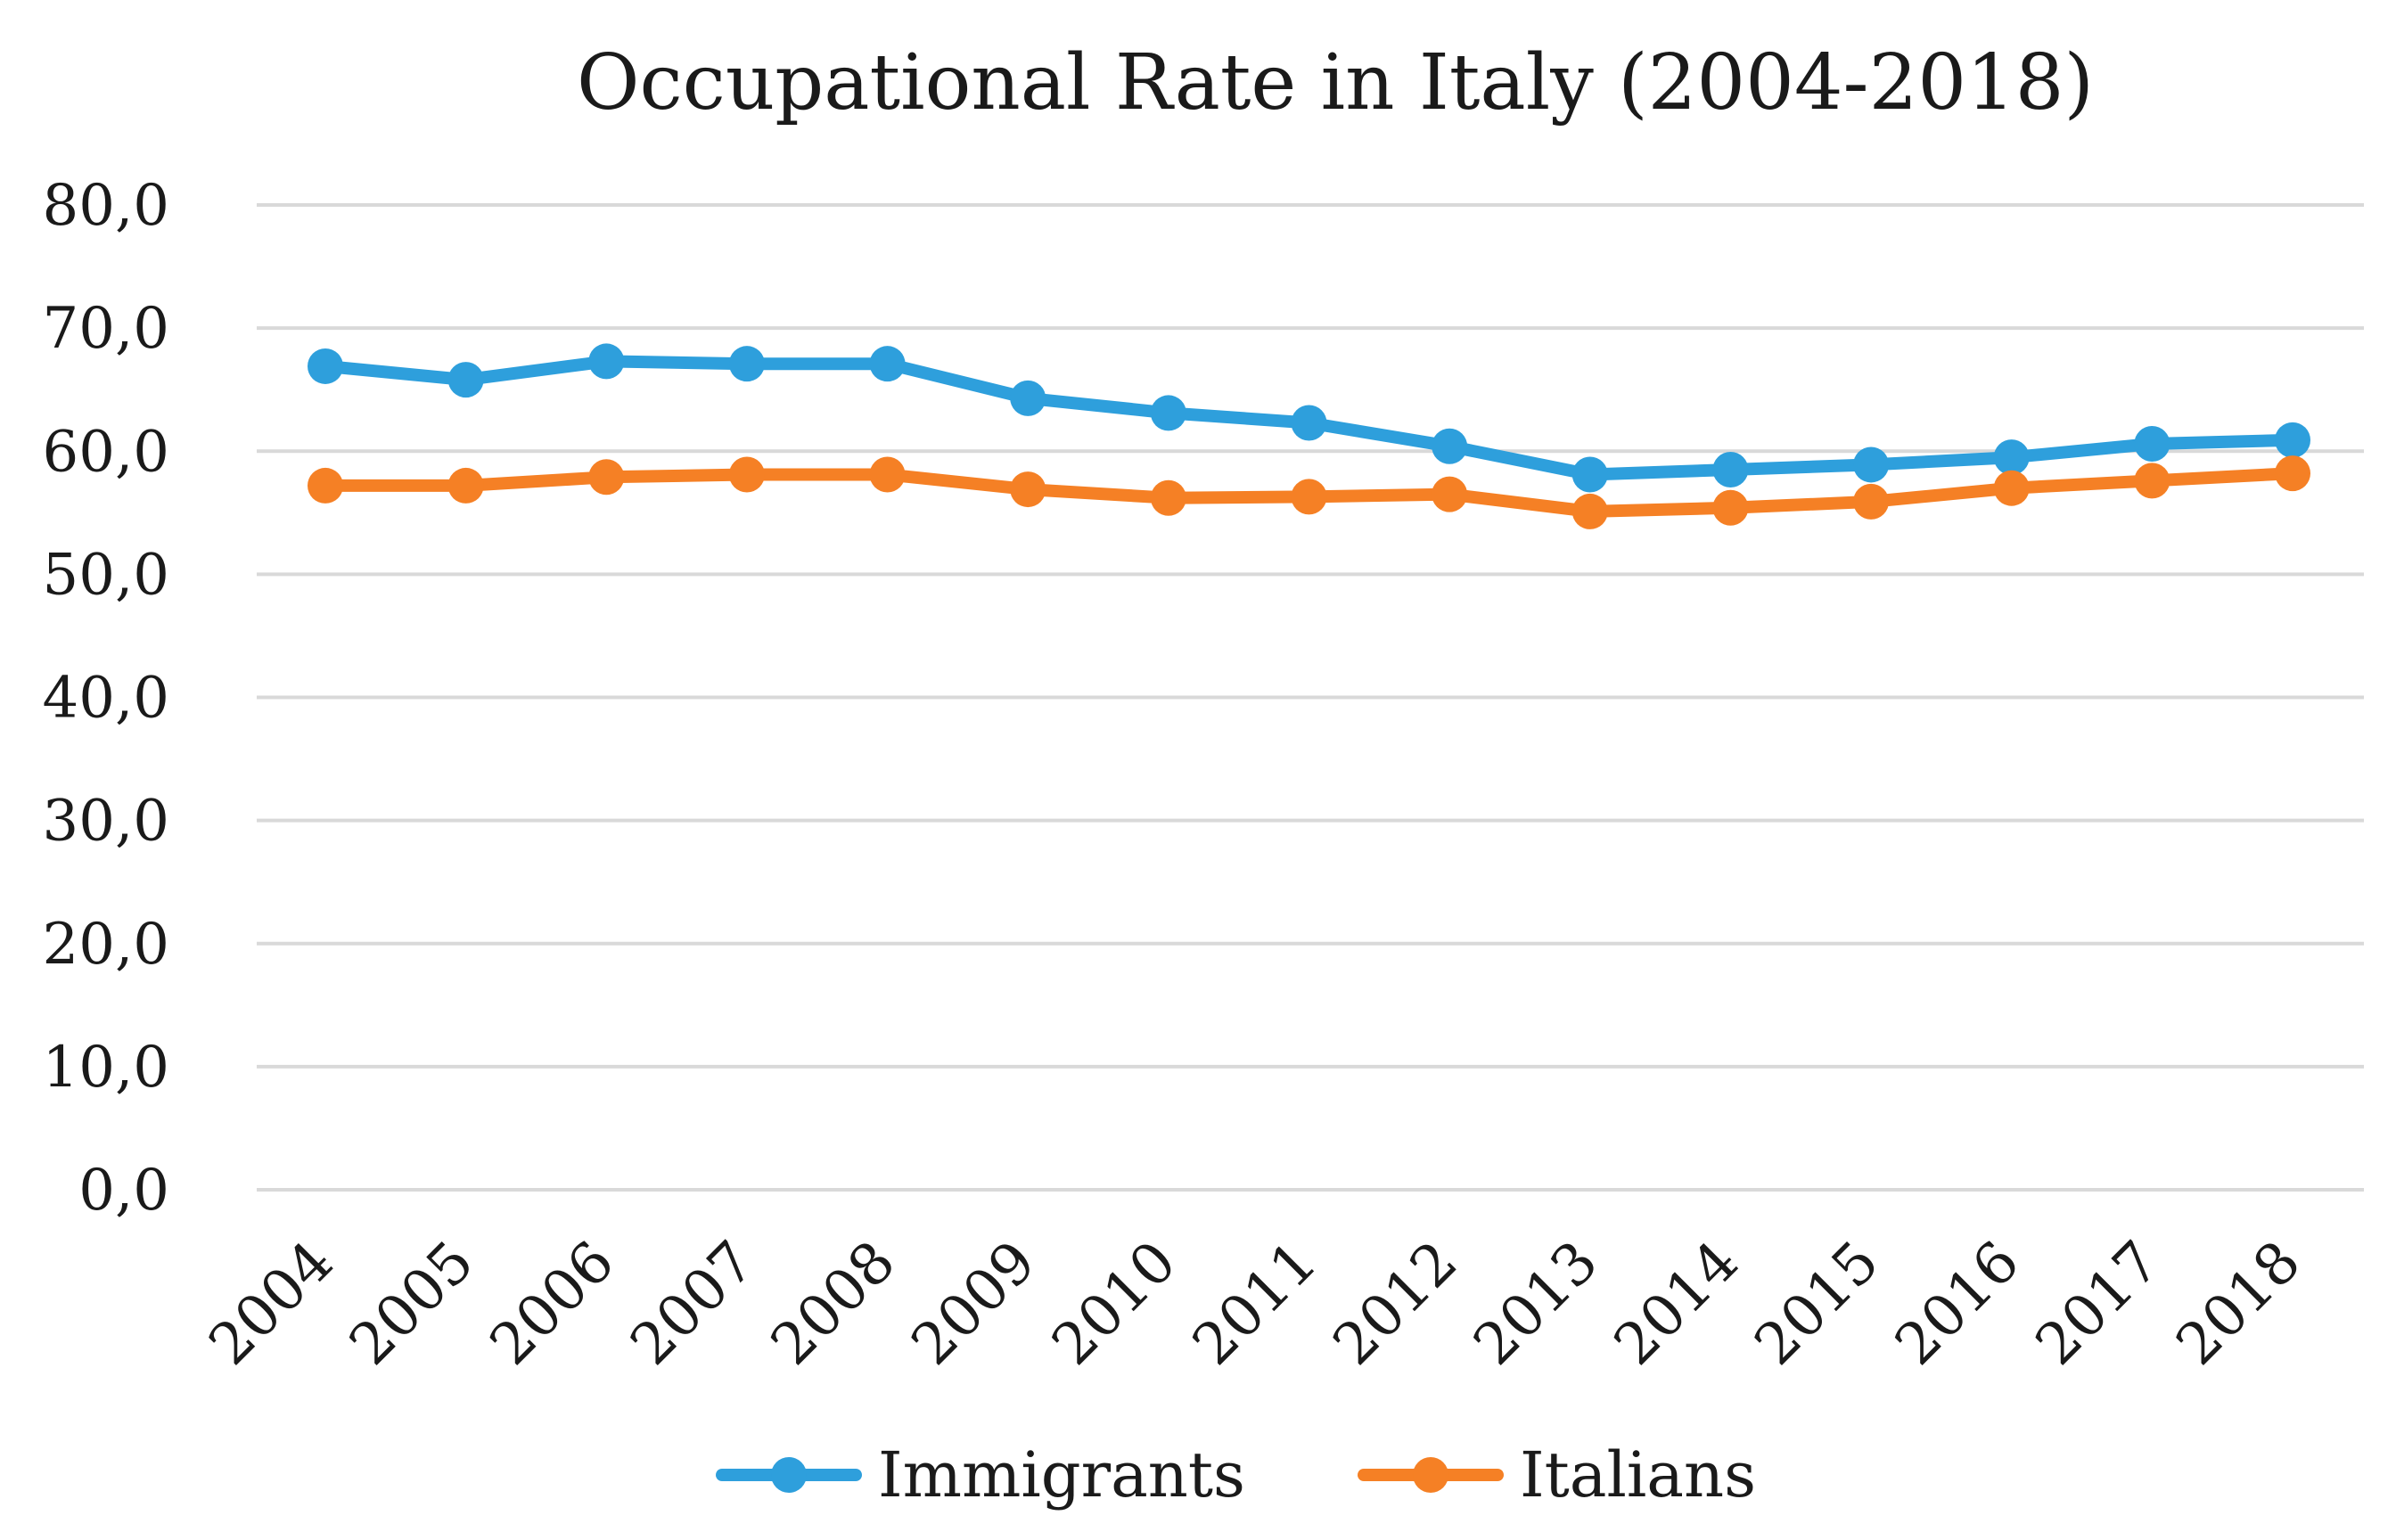  What do you see at coordinates (1115, 1303) in the screenshot?
I see `x-tick-label: 2010` at bounding box center [1115, 1303].